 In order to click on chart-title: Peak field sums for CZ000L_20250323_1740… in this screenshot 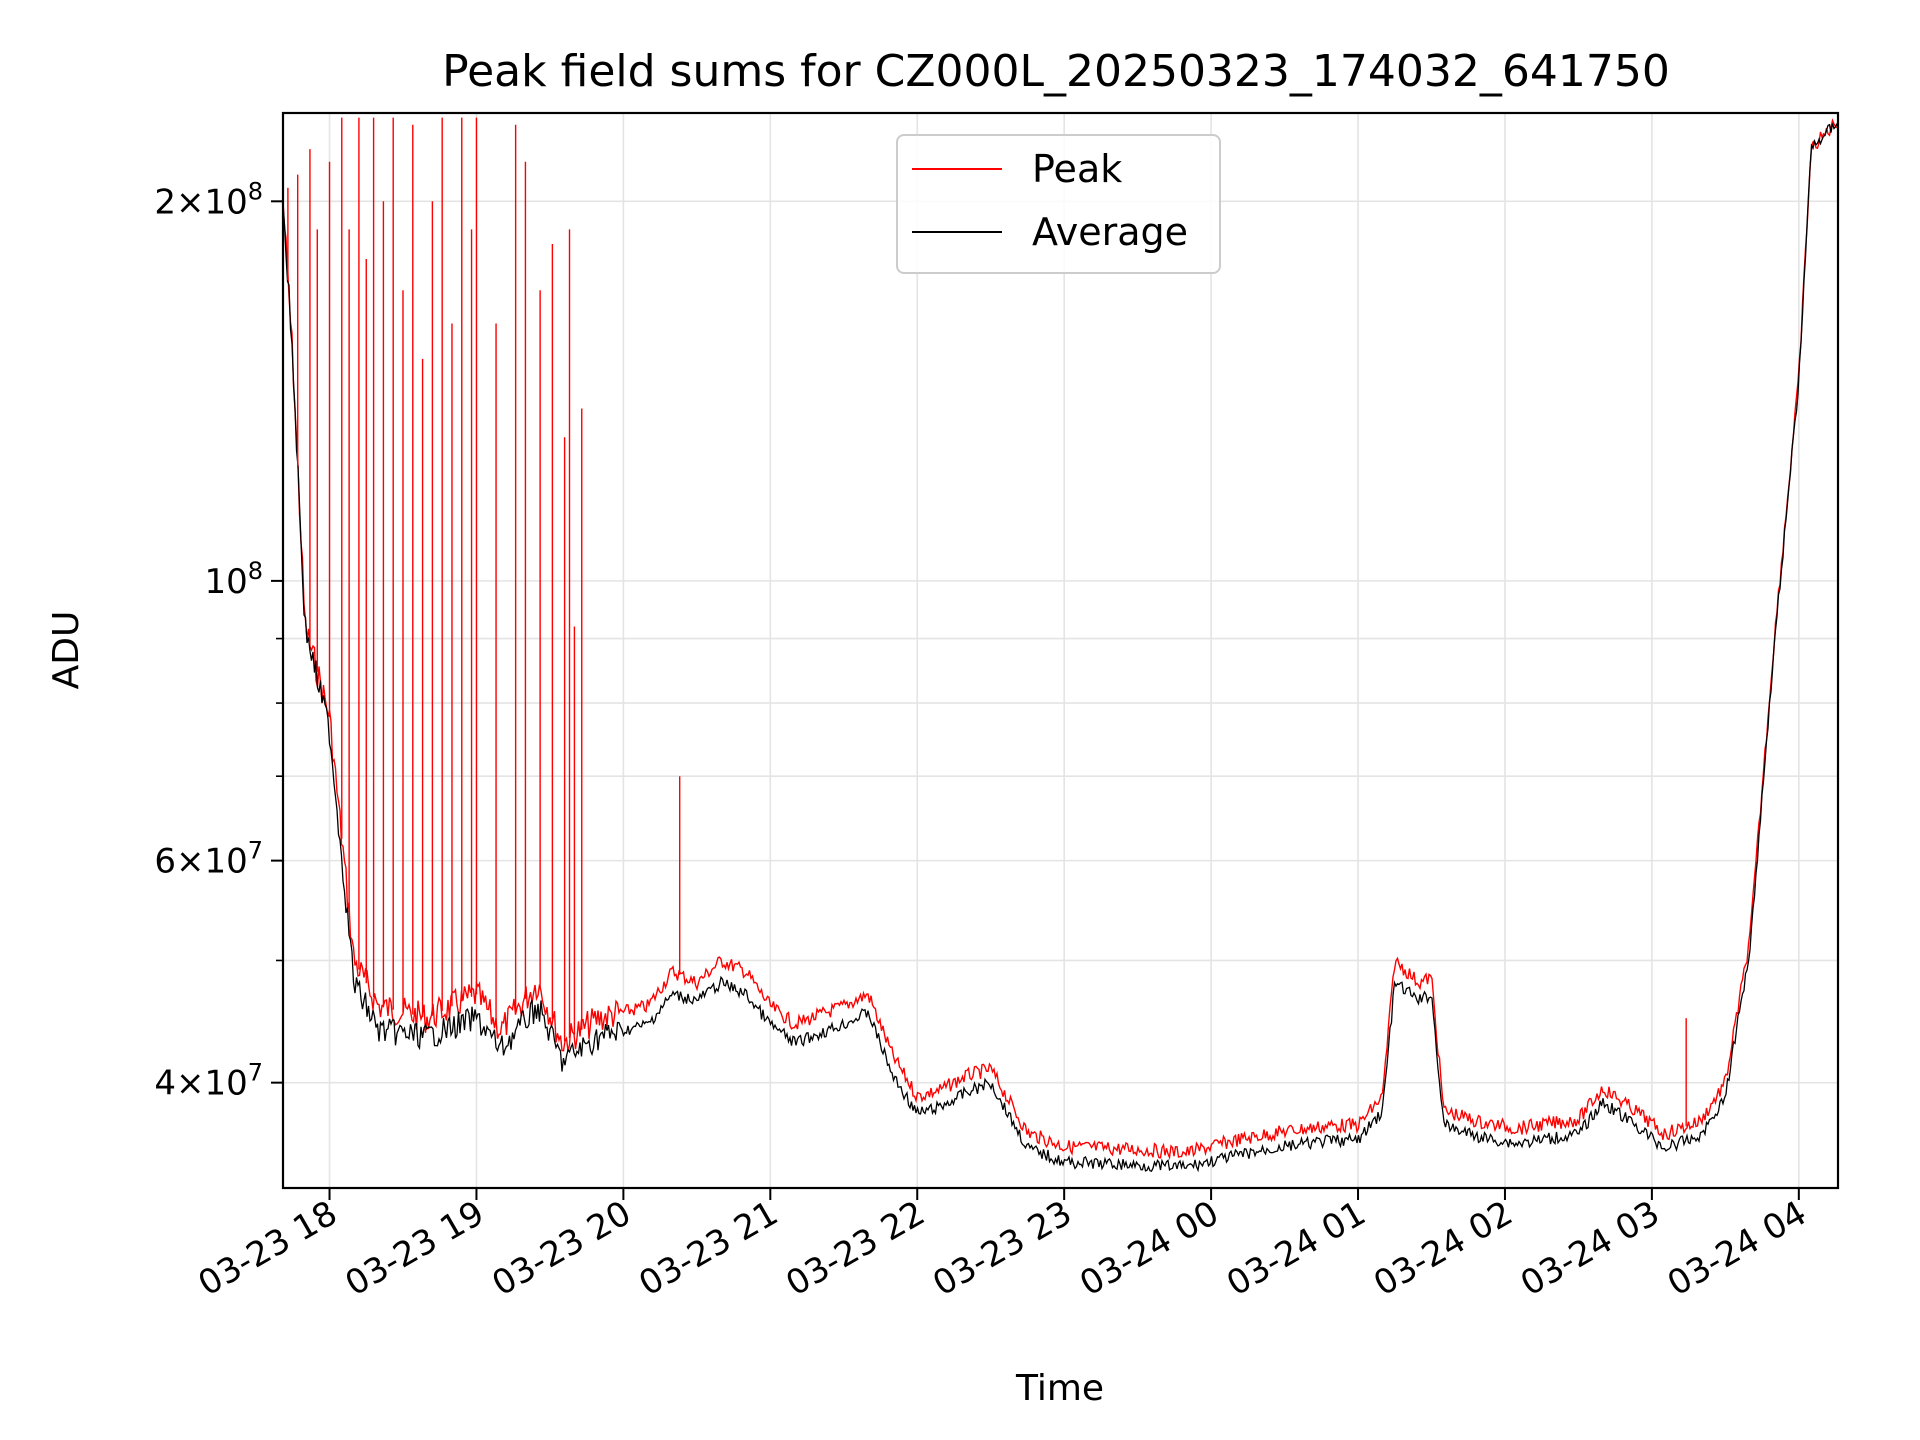, I will do `click(1056, 71)`.